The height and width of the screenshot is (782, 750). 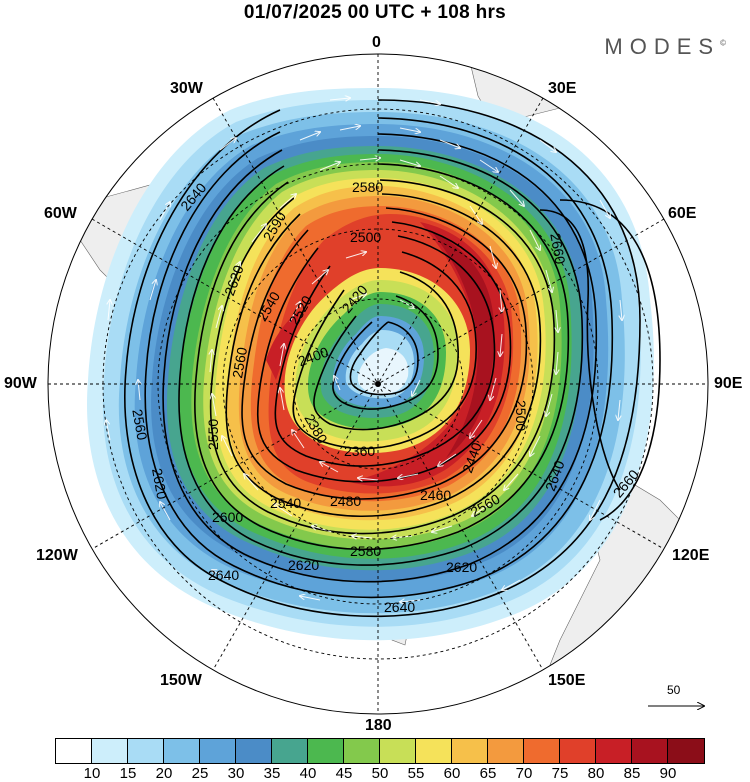 I want to click on colorbar-tick-label: 30, so click(x=236, y=773).